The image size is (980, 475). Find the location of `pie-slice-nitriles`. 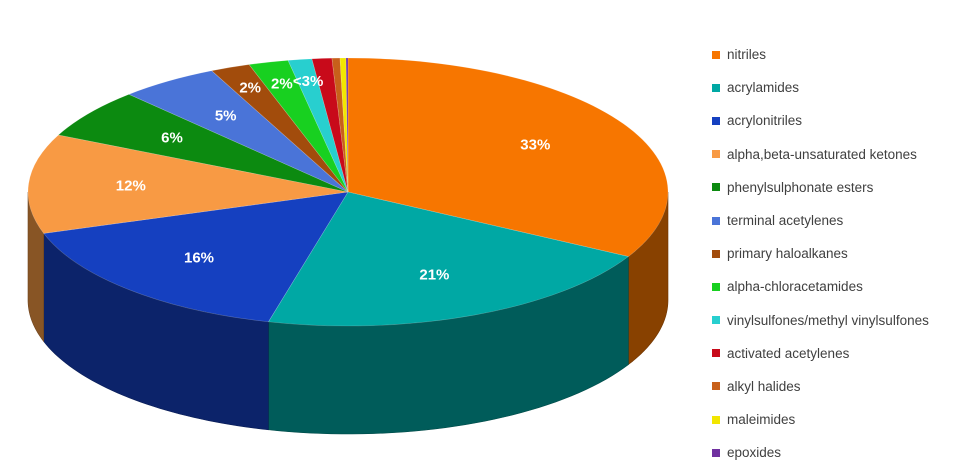

pie-slice-nitriles is located at coordinates (508, 157).